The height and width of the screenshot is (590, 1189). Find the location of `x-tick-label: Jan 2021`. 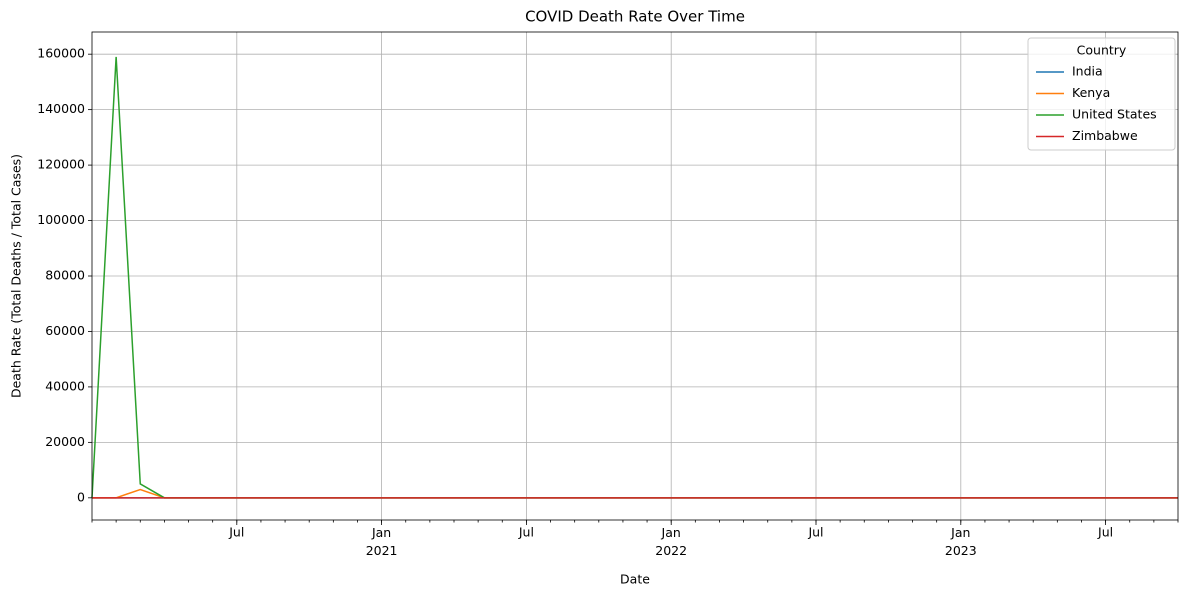

x-tick-label: Jan 2021 is located at coordinates (382, 541).